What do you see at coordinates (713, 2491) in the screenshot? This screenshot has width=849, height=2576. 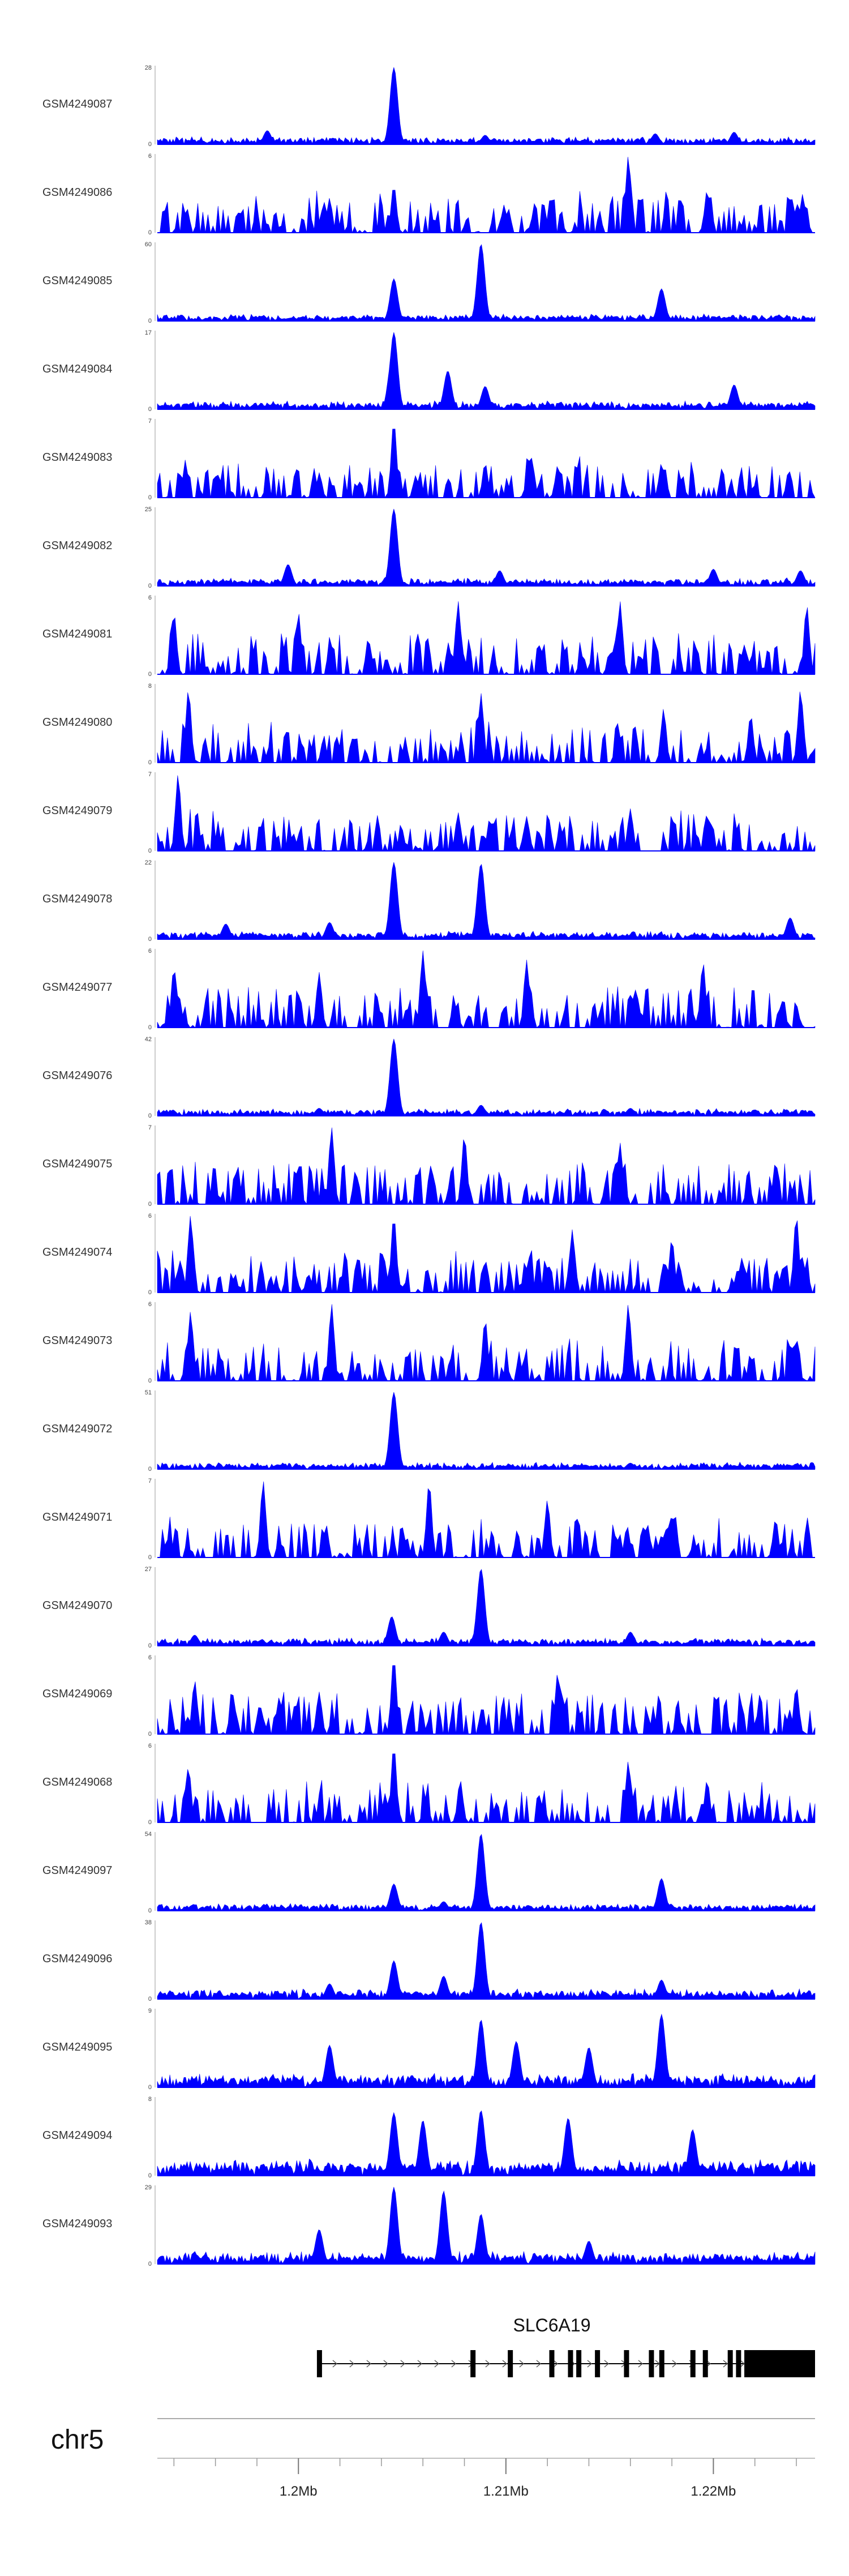 I see `tick-label: 1.22Mb` at bounding box center [713, 2491].